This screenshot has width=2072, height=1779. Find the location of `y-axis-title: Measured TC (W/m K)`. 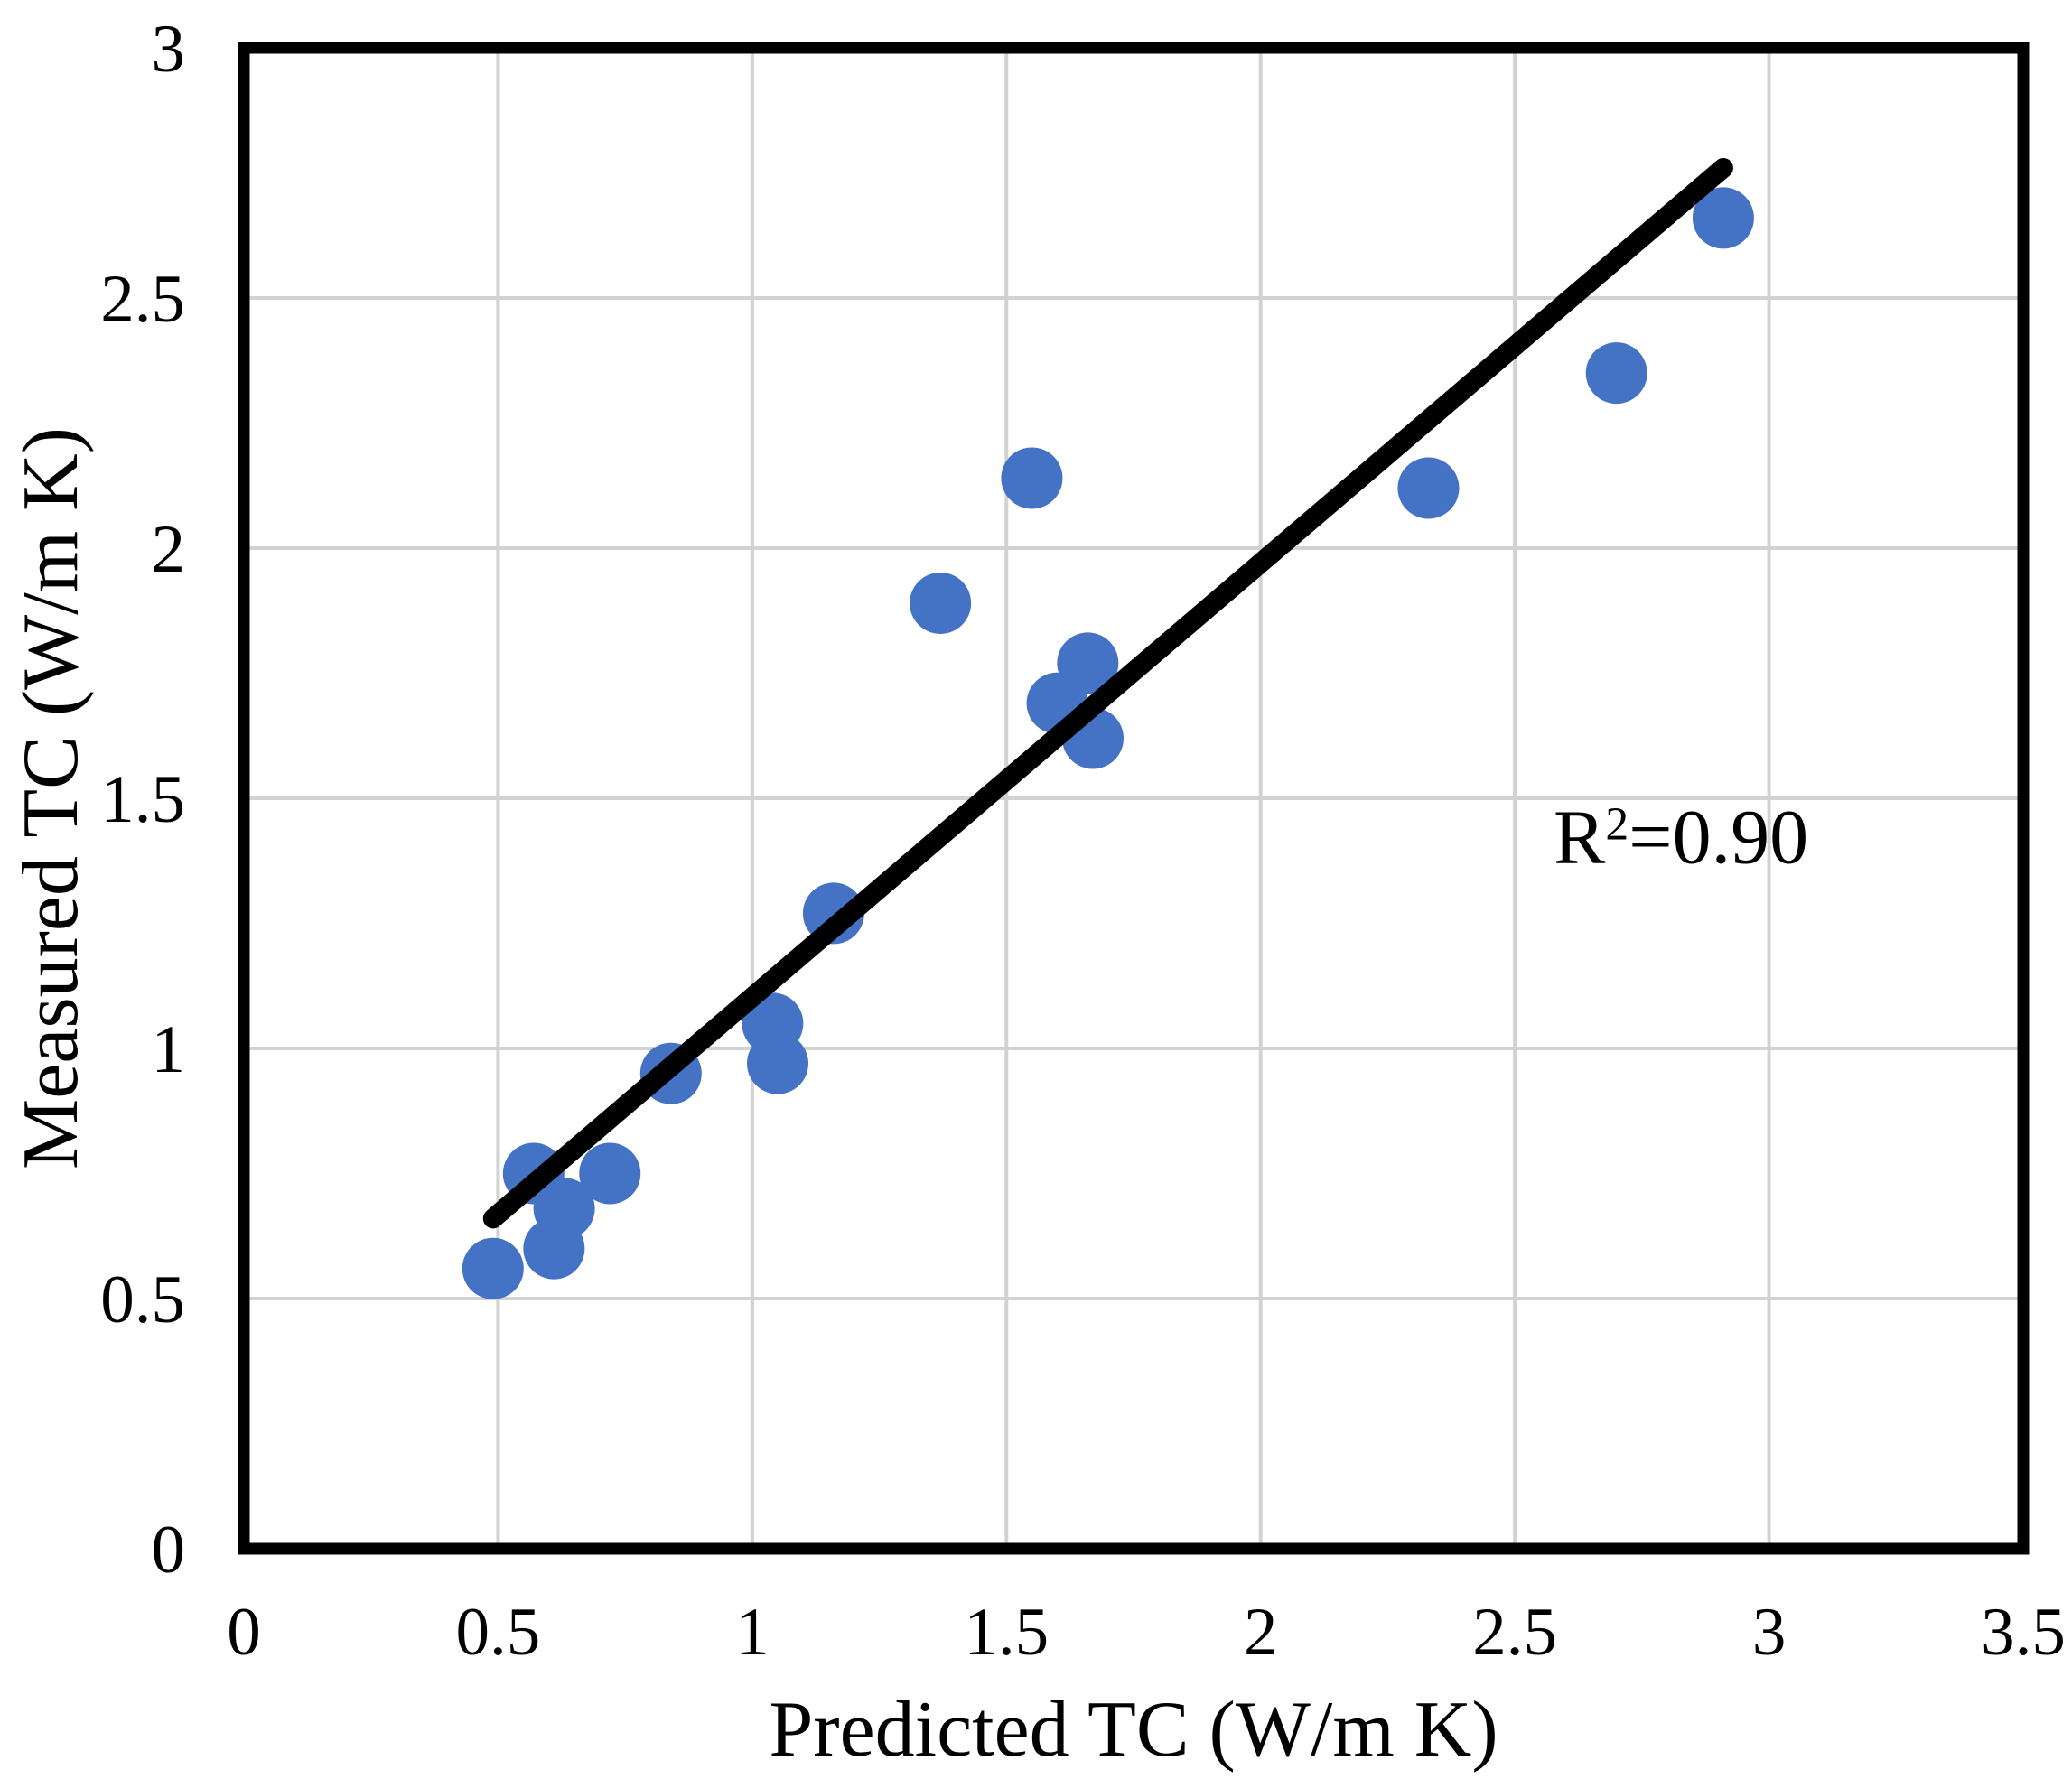

y-axis-title: Measured TC (W/m K) is located at coordinates (51, 798).